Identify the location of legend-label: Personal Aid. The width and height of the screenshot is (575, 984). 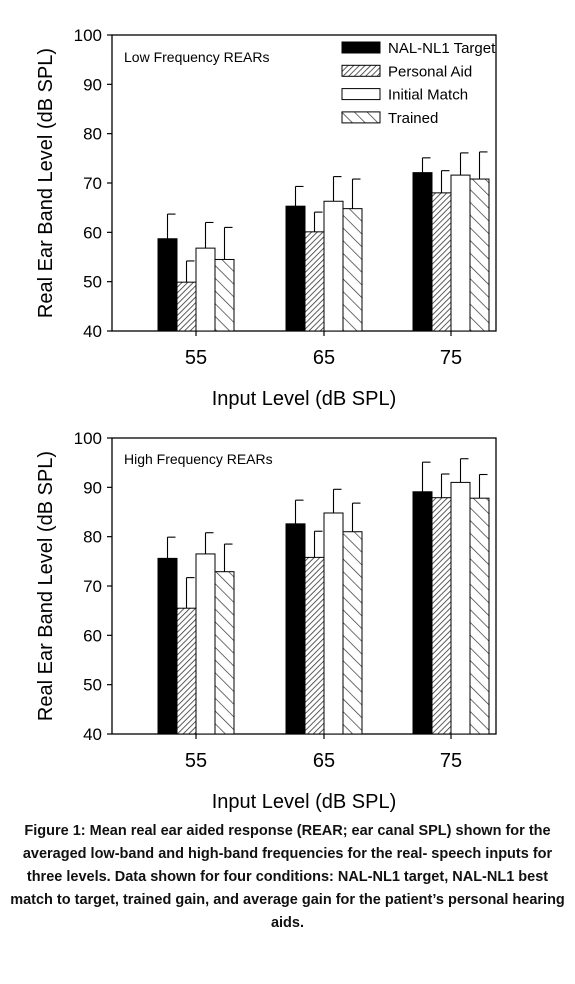
(430, 71).